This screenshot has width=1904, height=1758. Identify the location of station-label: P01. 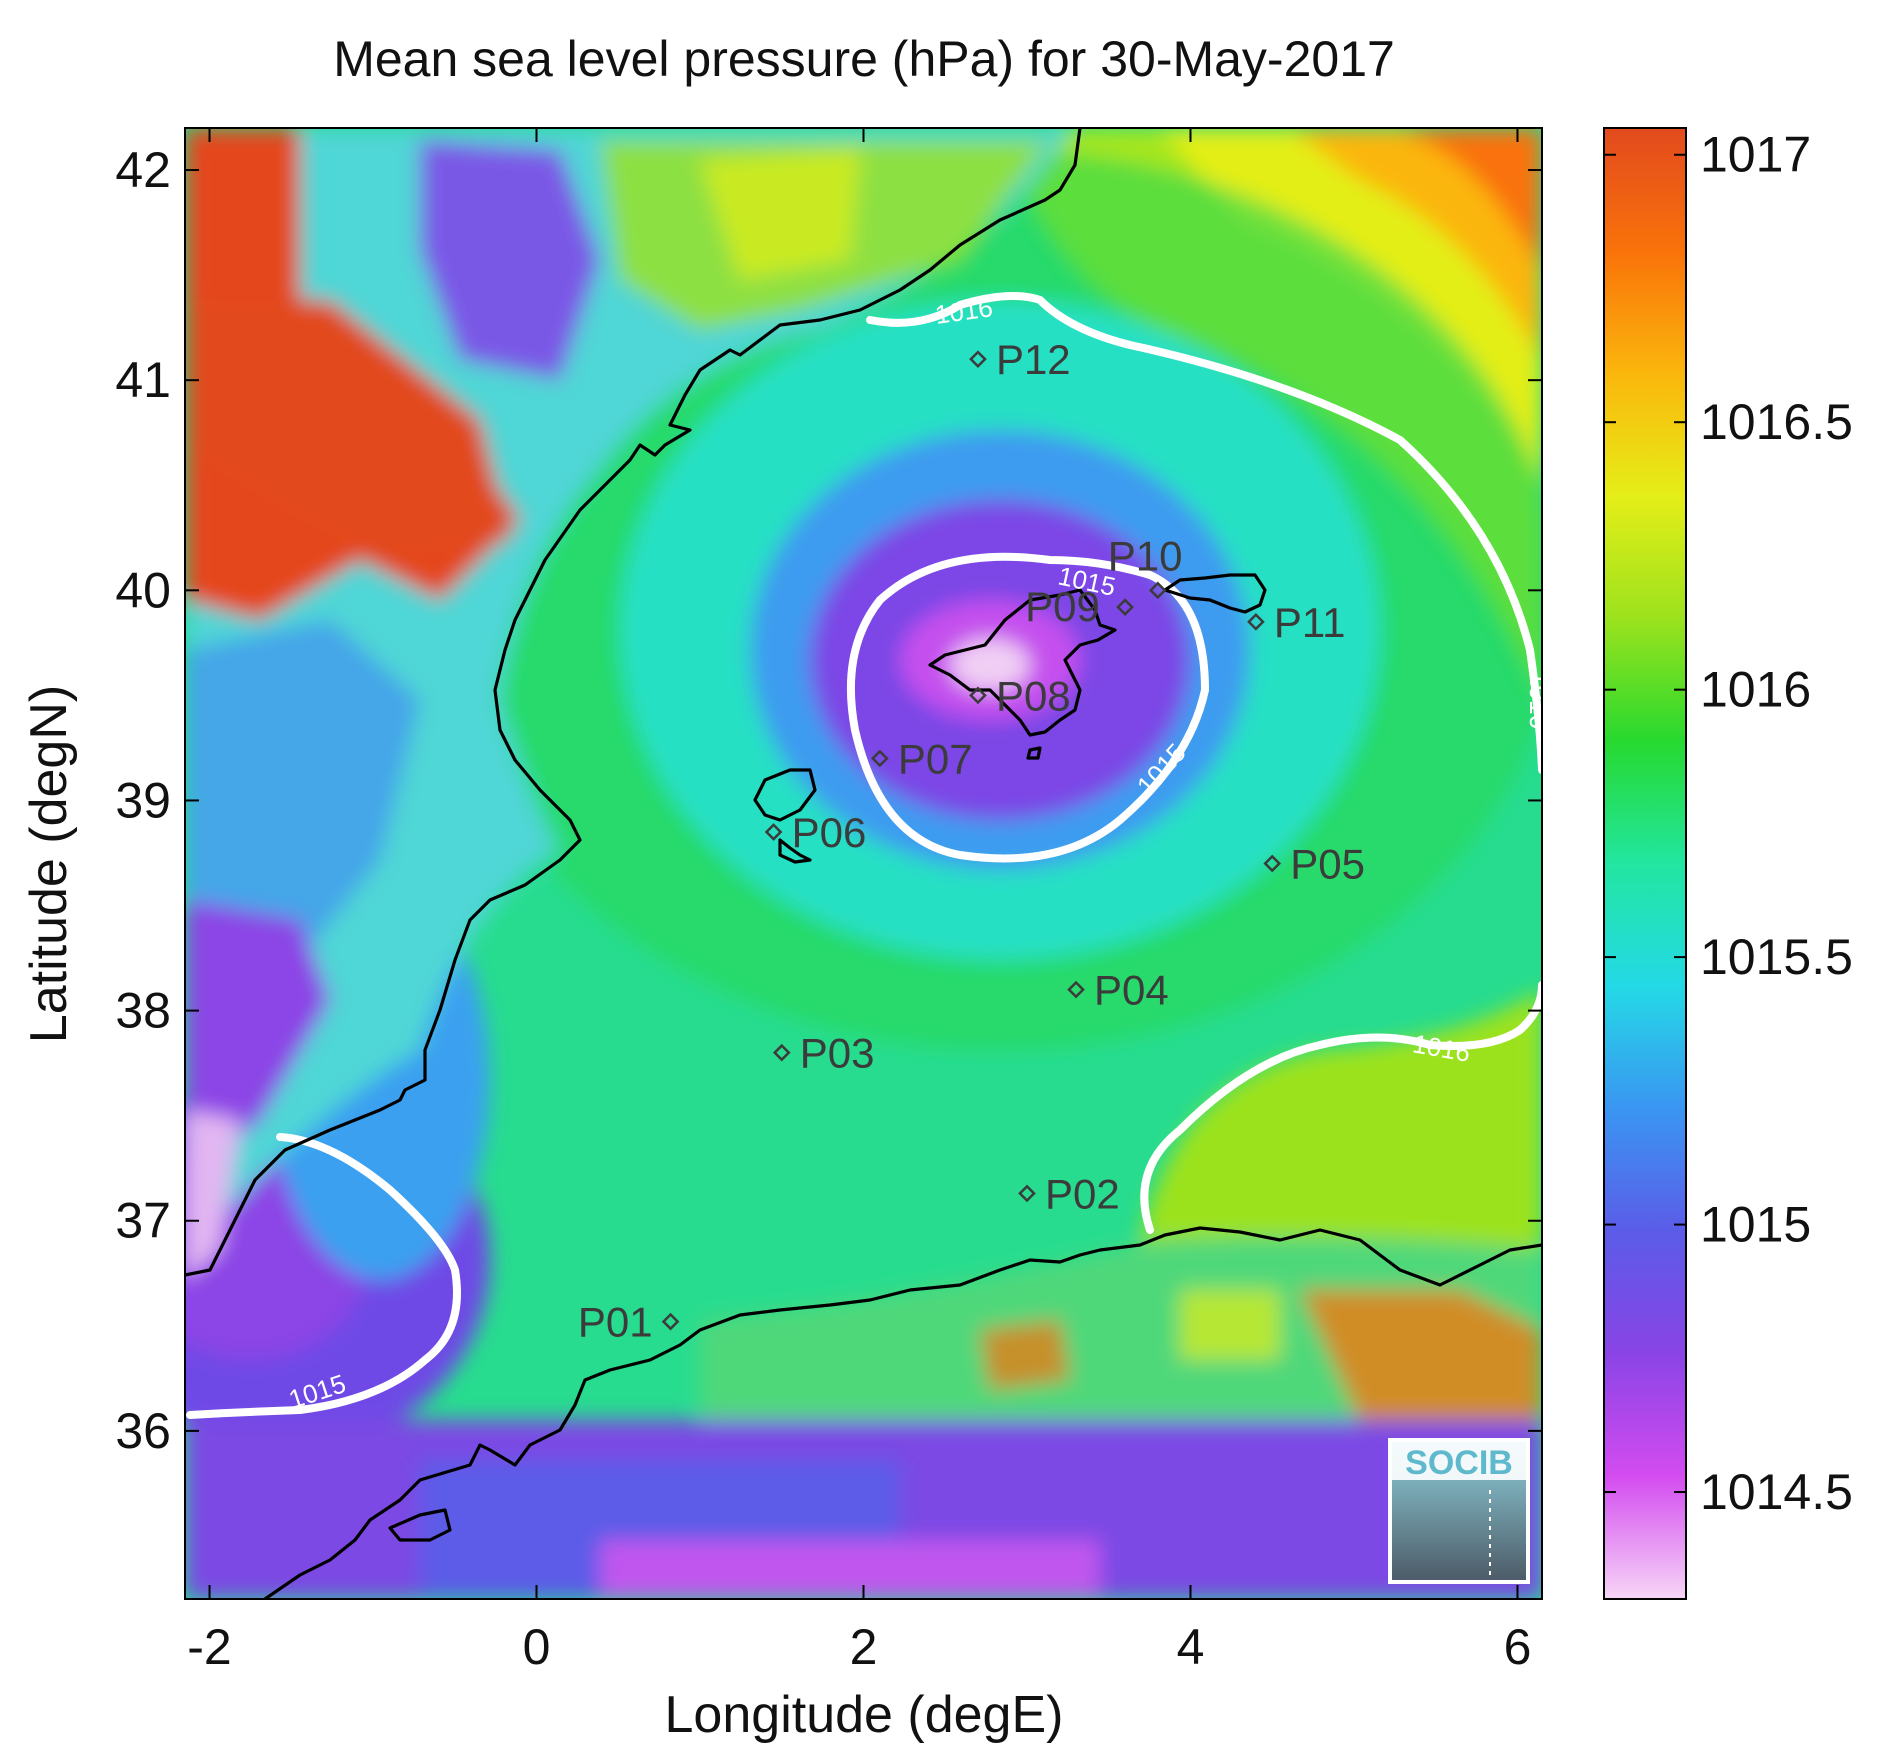
(615, 1322).